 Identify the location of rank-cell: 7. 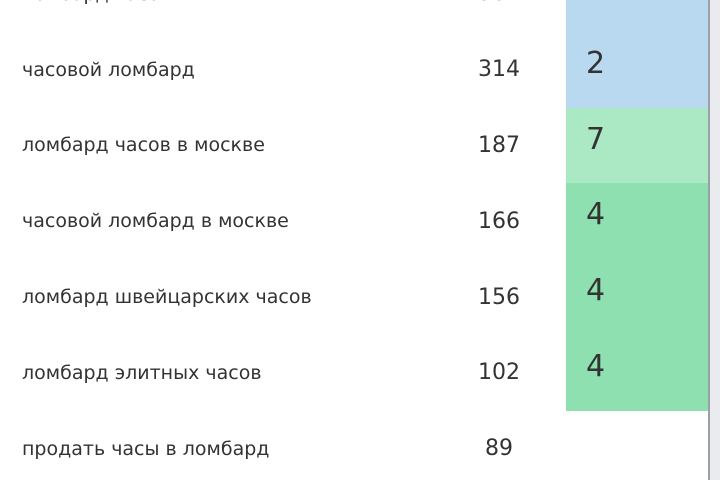
(638, 146).